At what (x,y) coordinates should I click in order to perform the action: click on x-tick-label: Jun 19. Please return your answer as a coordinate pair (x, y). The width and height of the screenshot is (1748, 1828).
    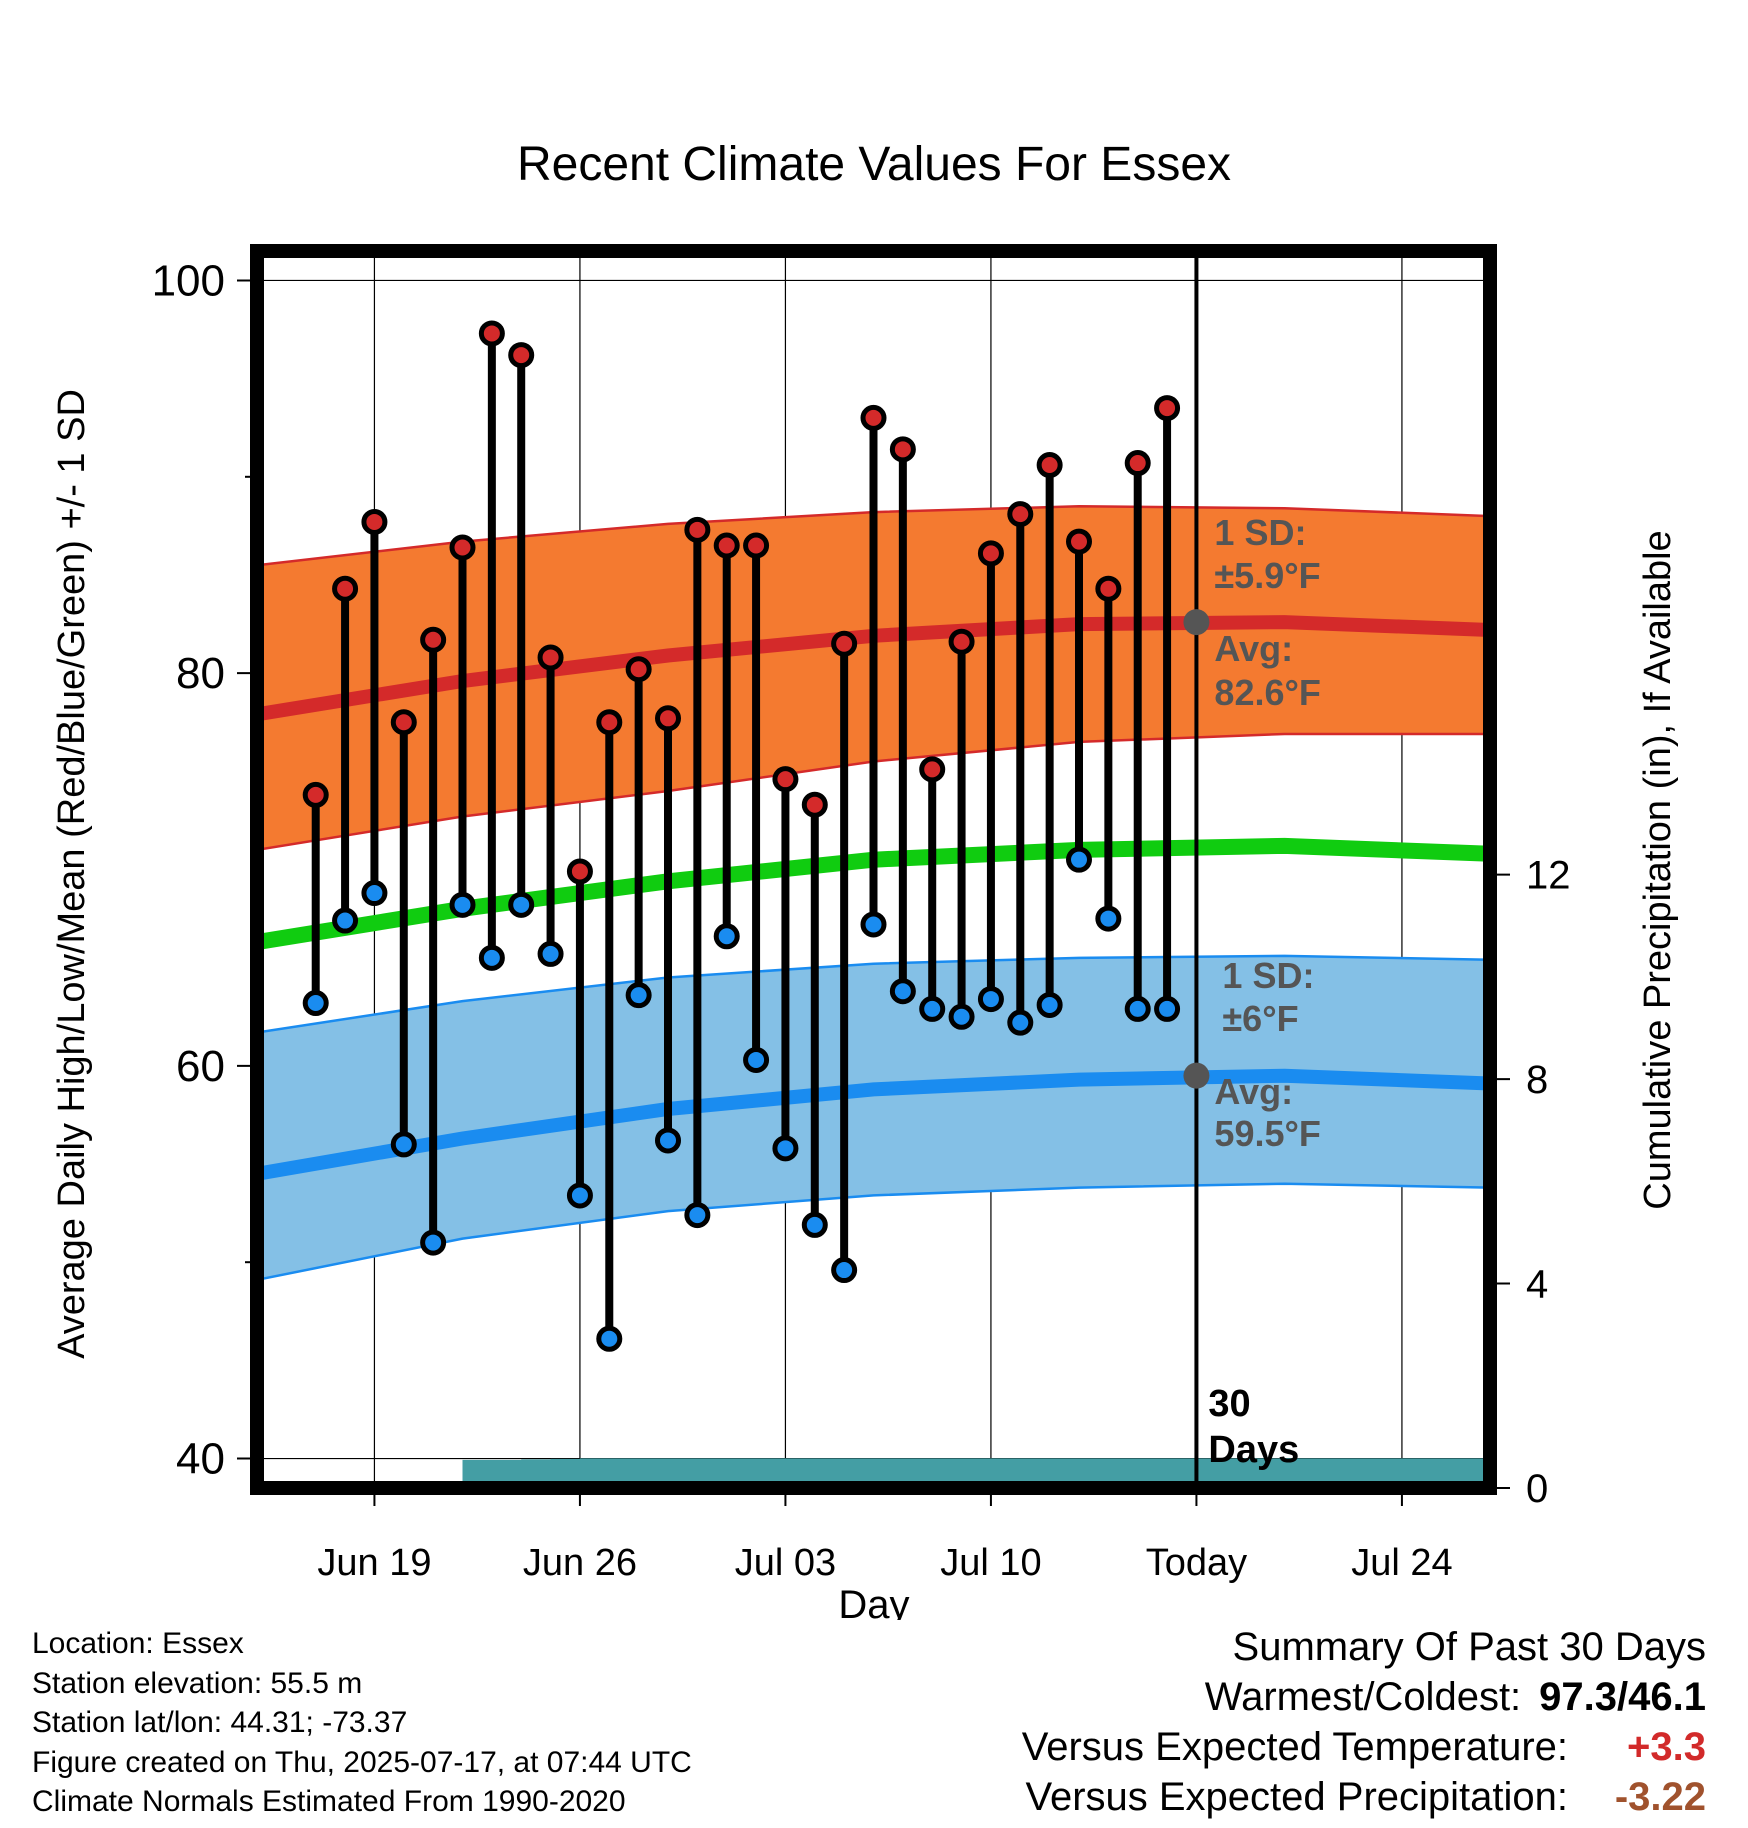
    Looking at the image, I should click on (374, 1563).